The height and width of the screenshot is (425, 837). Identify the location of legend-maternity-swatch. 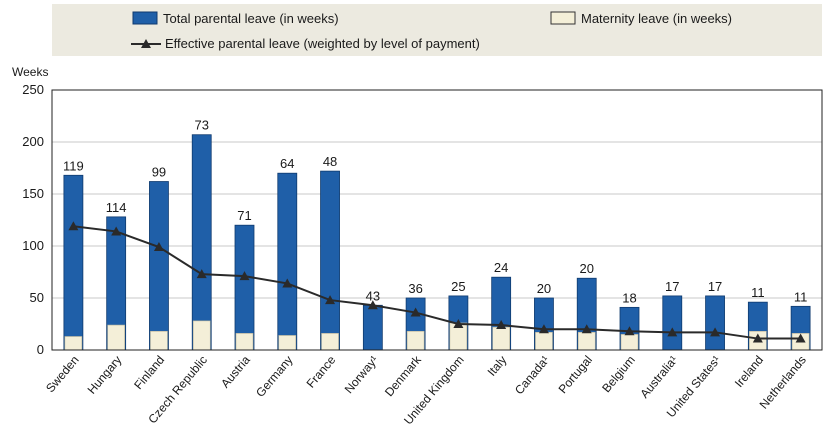
(563, 18).